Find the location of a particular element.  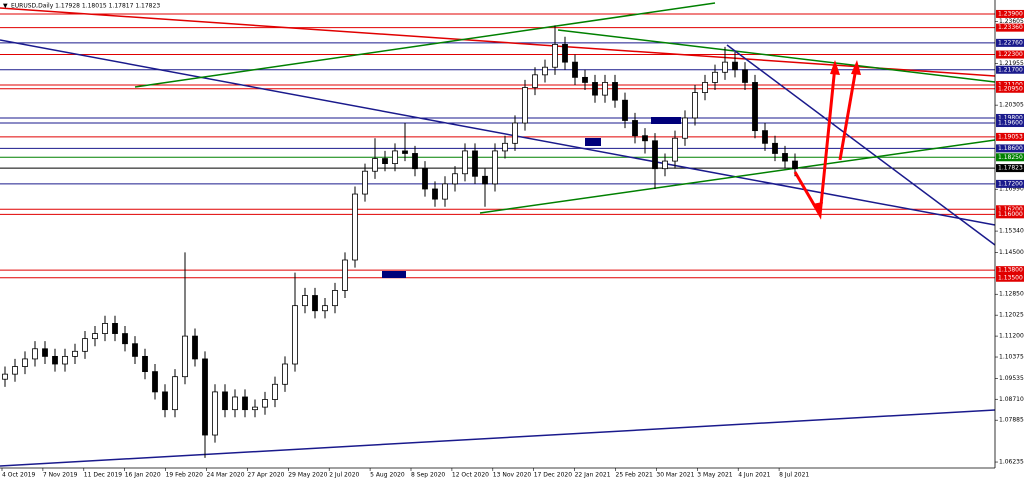

x-tick-label: 3 May 2021 is located at coordinates (714, 475).